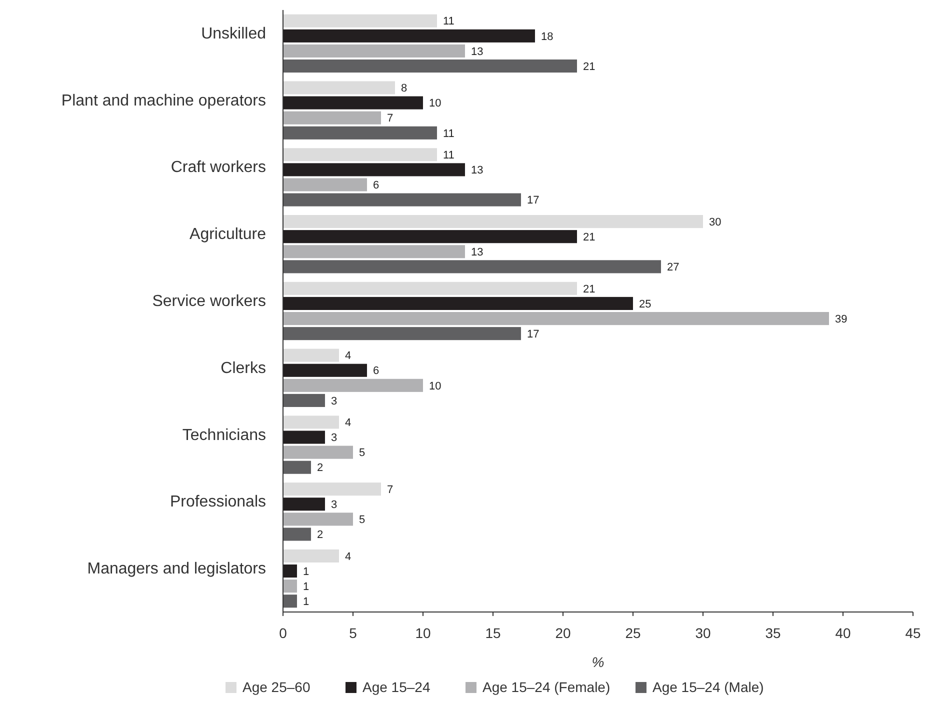 This screenshot has height=708, width=941. I want to click on x-tick-label: 30, so click(703, 633).